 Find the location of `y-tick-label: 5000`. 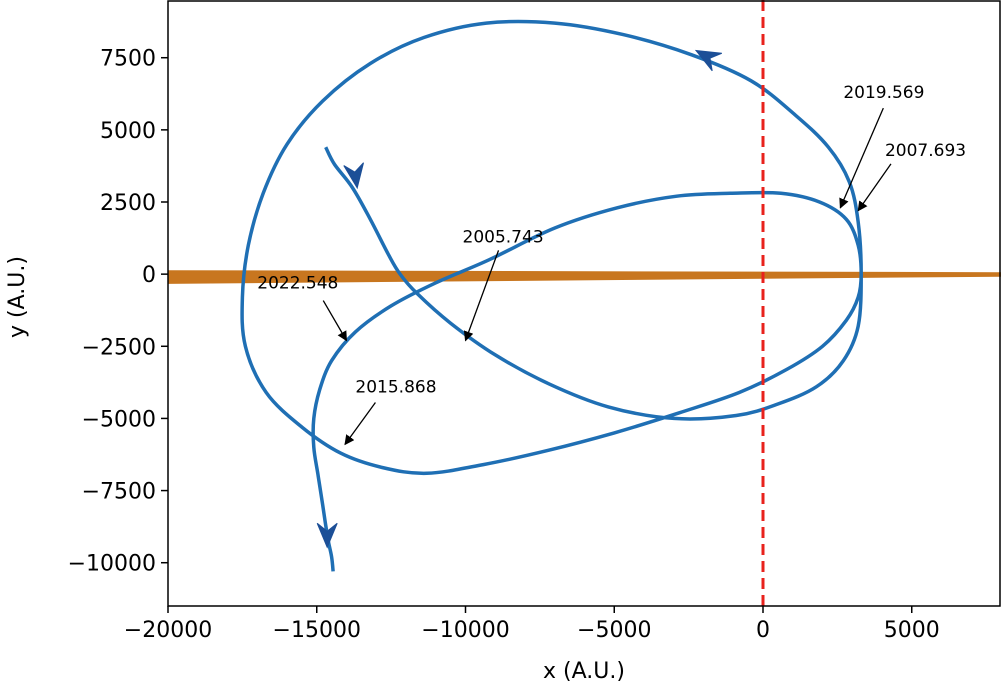

y-tick-label: 5000 is located at coordinates (128, 131).